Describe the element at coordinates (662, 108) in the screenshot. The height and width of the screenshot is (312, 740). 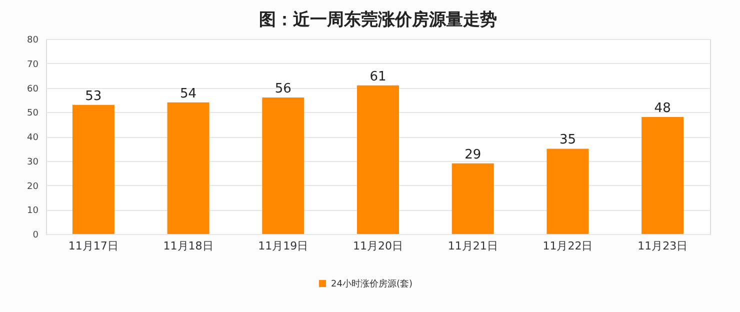
I see `data-label: 48` at that location.